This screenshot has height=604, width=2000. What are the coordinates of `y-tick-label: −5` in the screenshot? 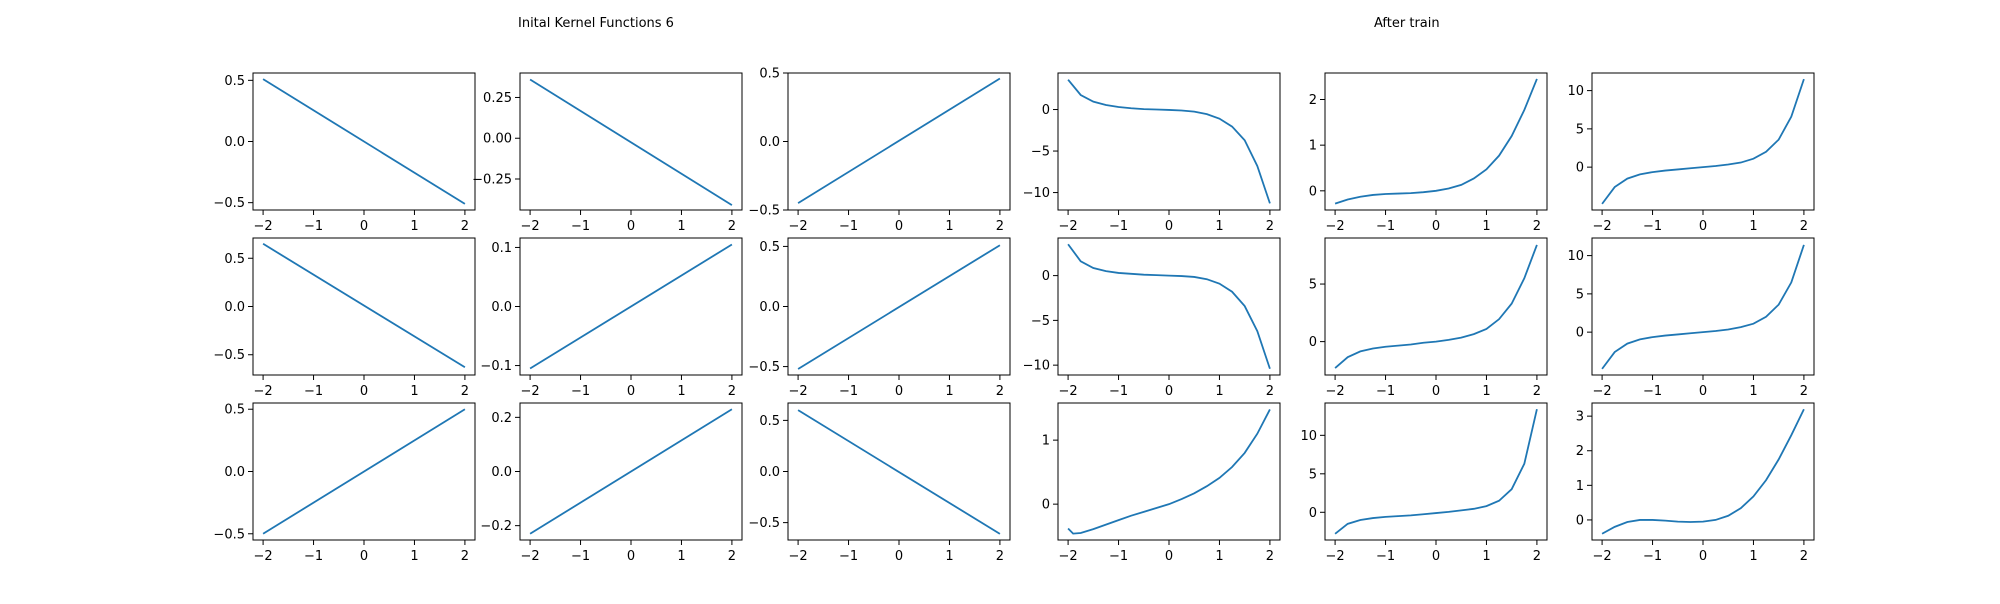 It's located at (1040, 152).